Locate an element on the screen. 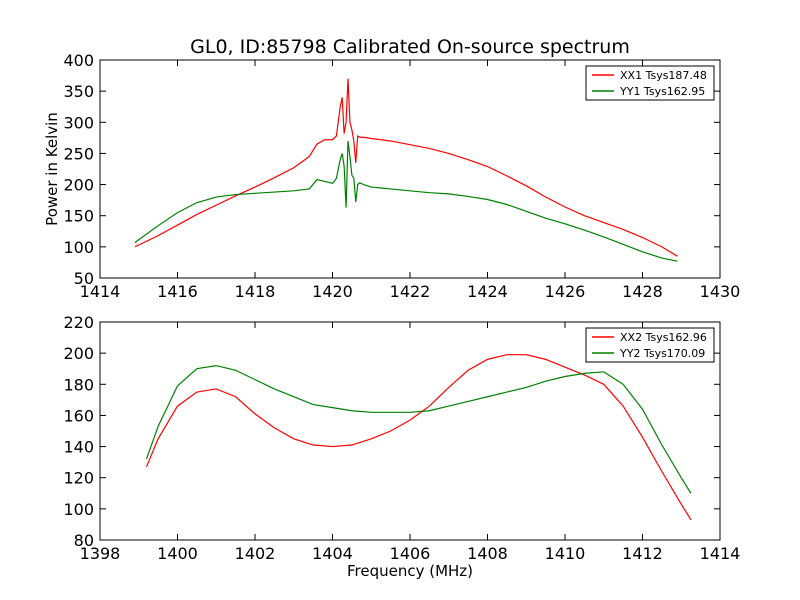  x-tick-label: 1402 is located at coordinates (255, 553).